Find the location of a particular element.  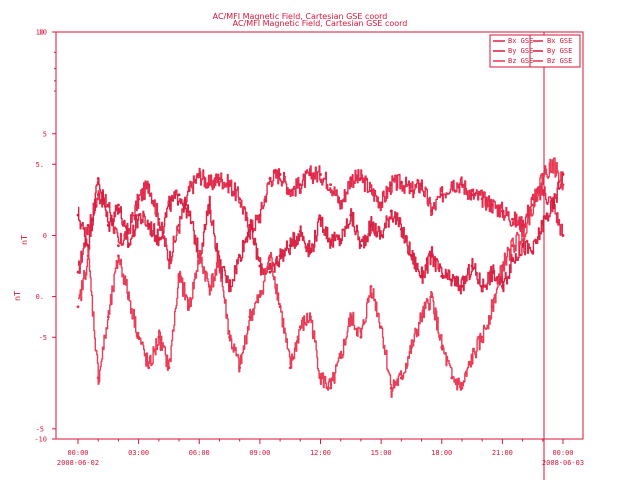

y-ghost-tick-label: 5. is located at coordinates (40, 165).